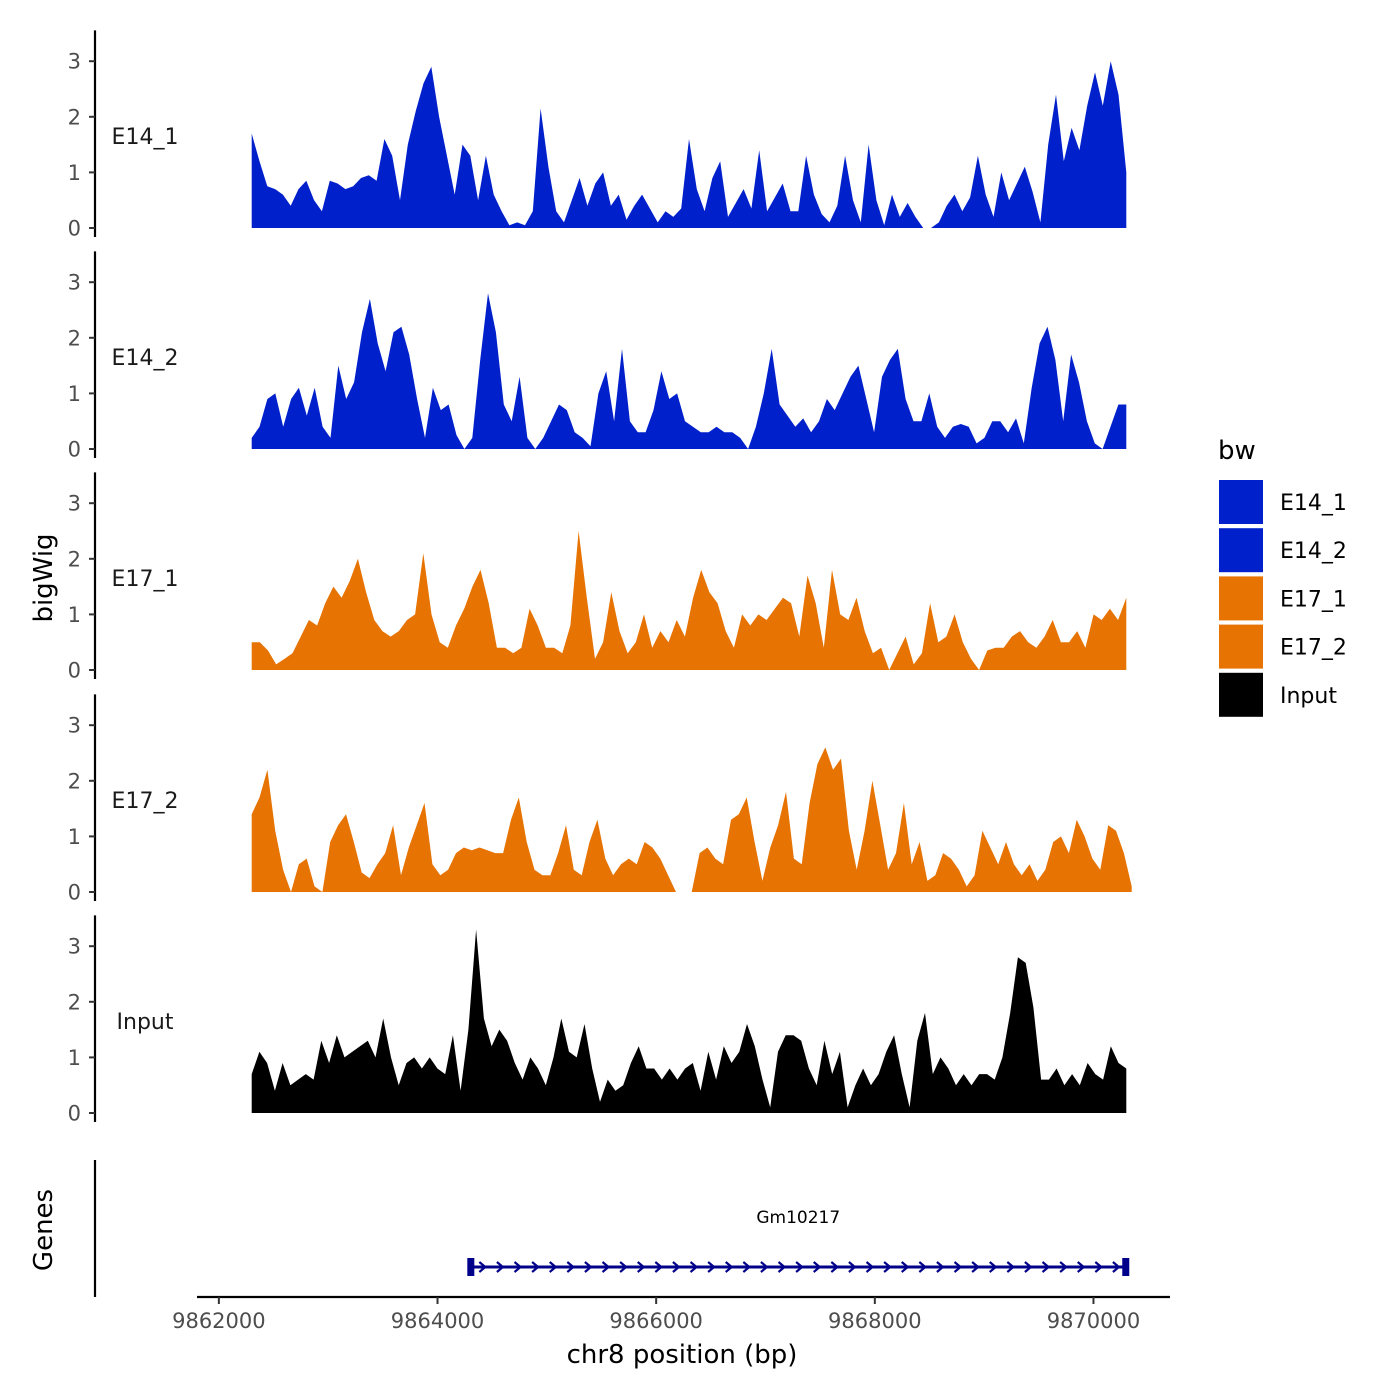  I want to click on coverage-area-Input, so click(689, 1021).